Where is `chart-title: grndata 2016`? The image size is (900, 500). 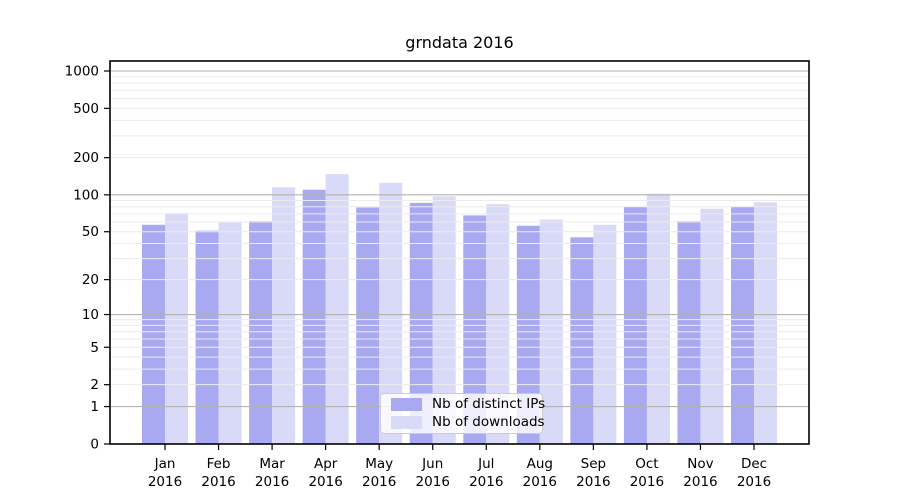 chart-title: grndata 2016 is located at coordinates (459, 42).